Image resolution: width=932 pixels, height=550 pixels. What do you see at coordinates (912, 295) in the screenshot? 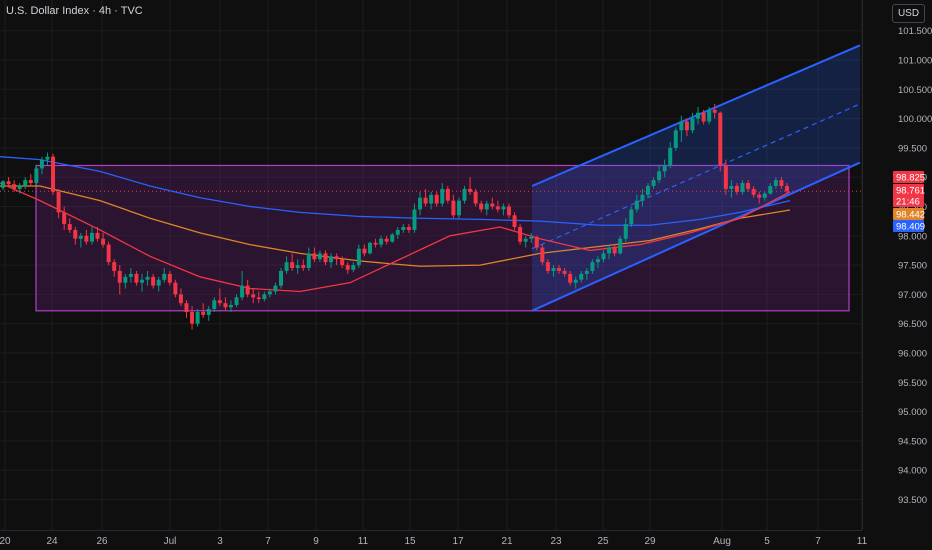
I see `price-tick-label: 97.000` at bounding box center [912, 295].